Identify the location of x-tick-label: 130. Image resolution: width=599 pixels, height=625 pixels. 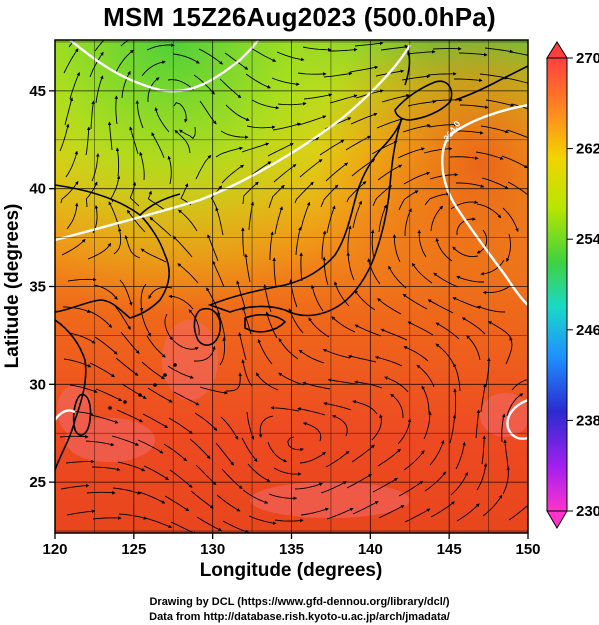
(212, 549).